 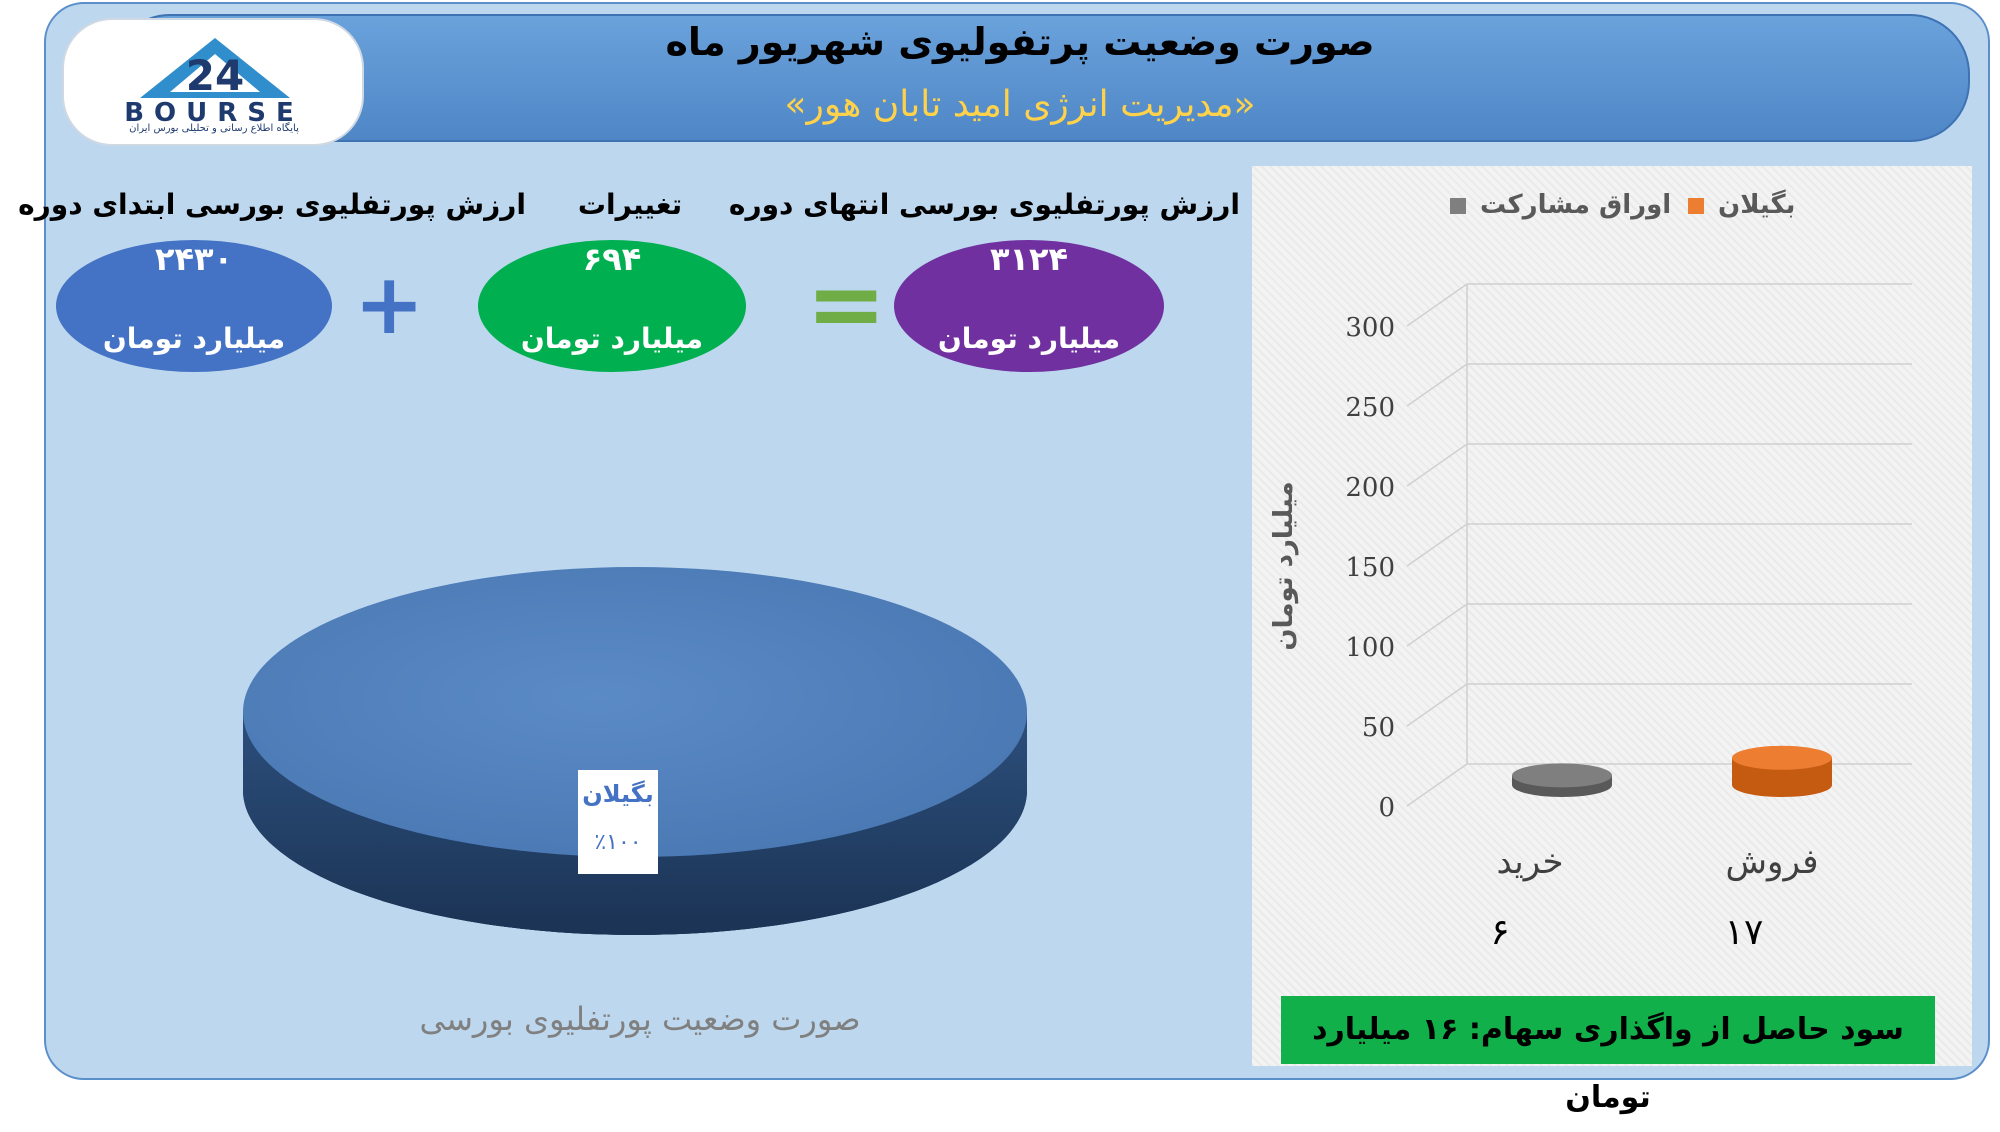 I want to click on y-tick-label-2: 100, so click(x=1370, y=648).